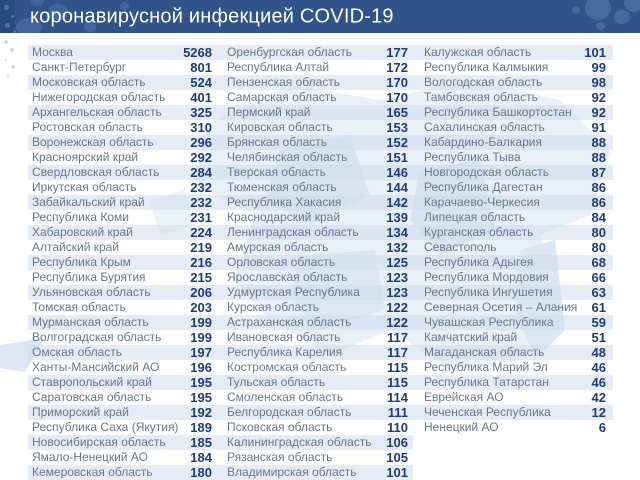 The image size is (640, 480). I want to click on region-case-count: 310, so click(201, 127).